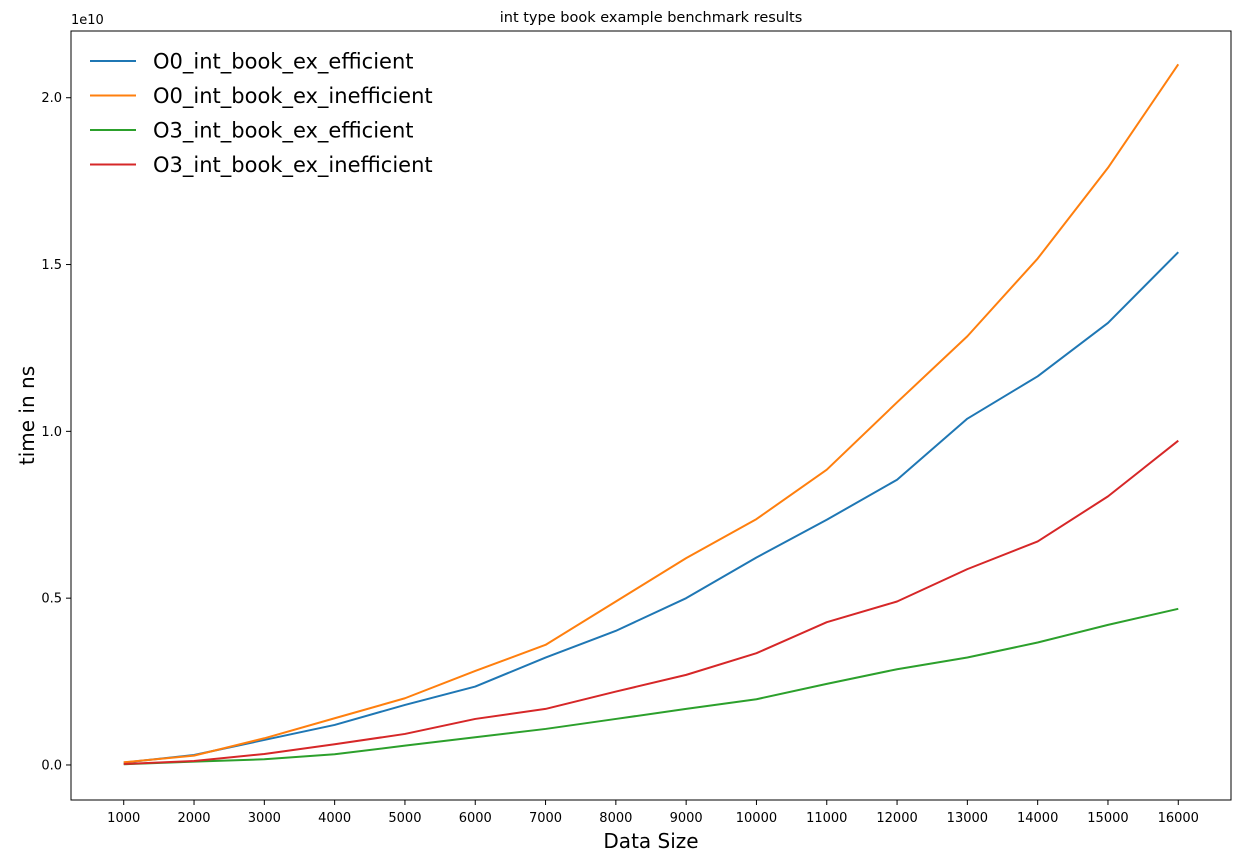  I want to click on x-tick-label: 15000, so click(1107, 818).